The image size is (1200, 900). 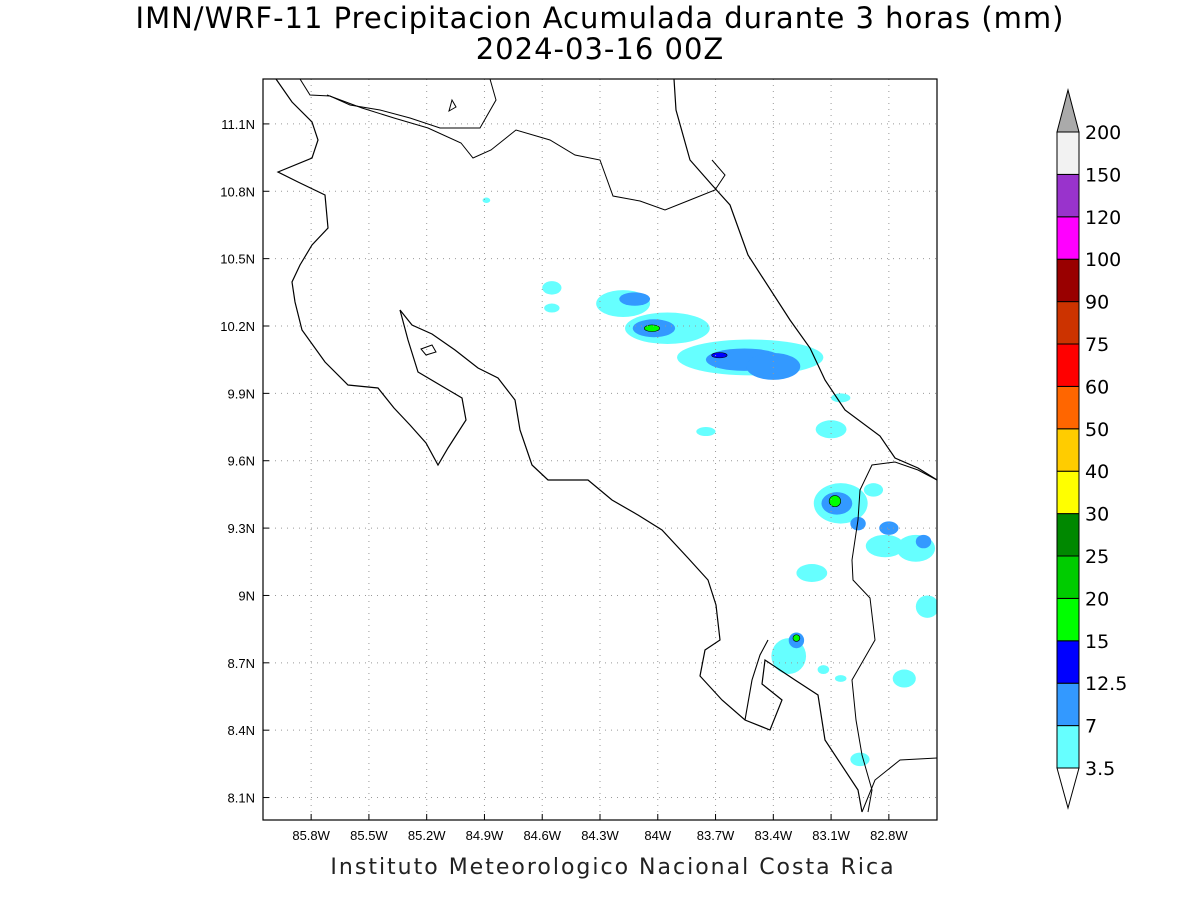 I want to click on lat-tick-label: 8.4N, so click(x=241, y=730).